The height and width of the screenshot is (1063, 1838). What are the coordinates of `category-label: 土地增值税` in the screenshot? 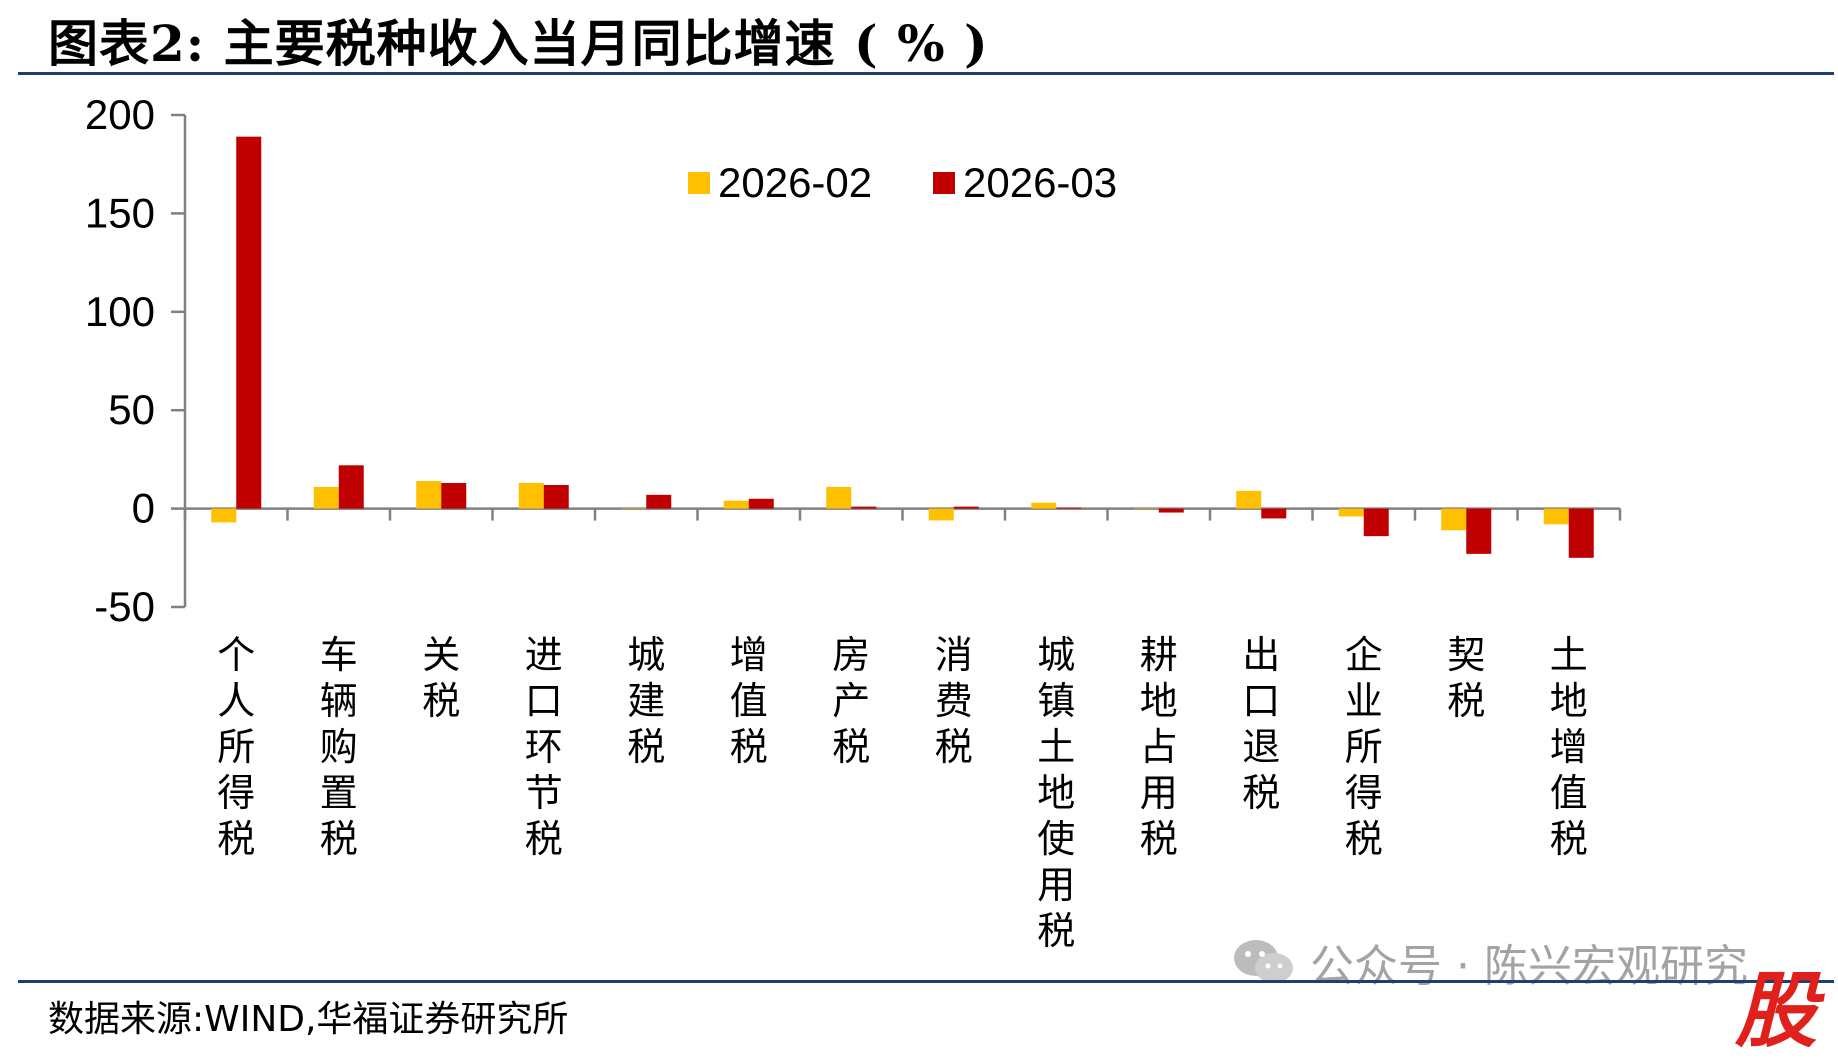 It's located at (1569, 747).